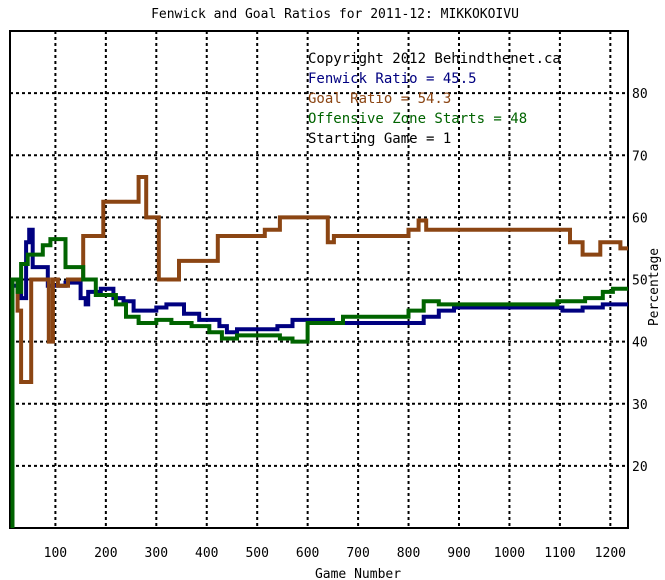 This screenshot has height=580, width=665. I want to click on y-tick-label-2: 40, so click(640, 343).